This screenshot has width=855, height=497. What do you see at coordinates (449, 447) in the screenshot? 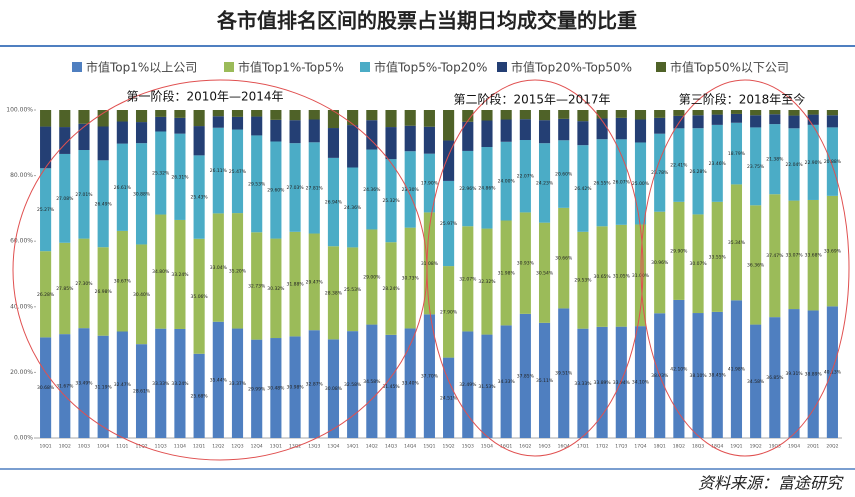
I see `x-tick-label: 15Q2` at bounding box center [449, 447].